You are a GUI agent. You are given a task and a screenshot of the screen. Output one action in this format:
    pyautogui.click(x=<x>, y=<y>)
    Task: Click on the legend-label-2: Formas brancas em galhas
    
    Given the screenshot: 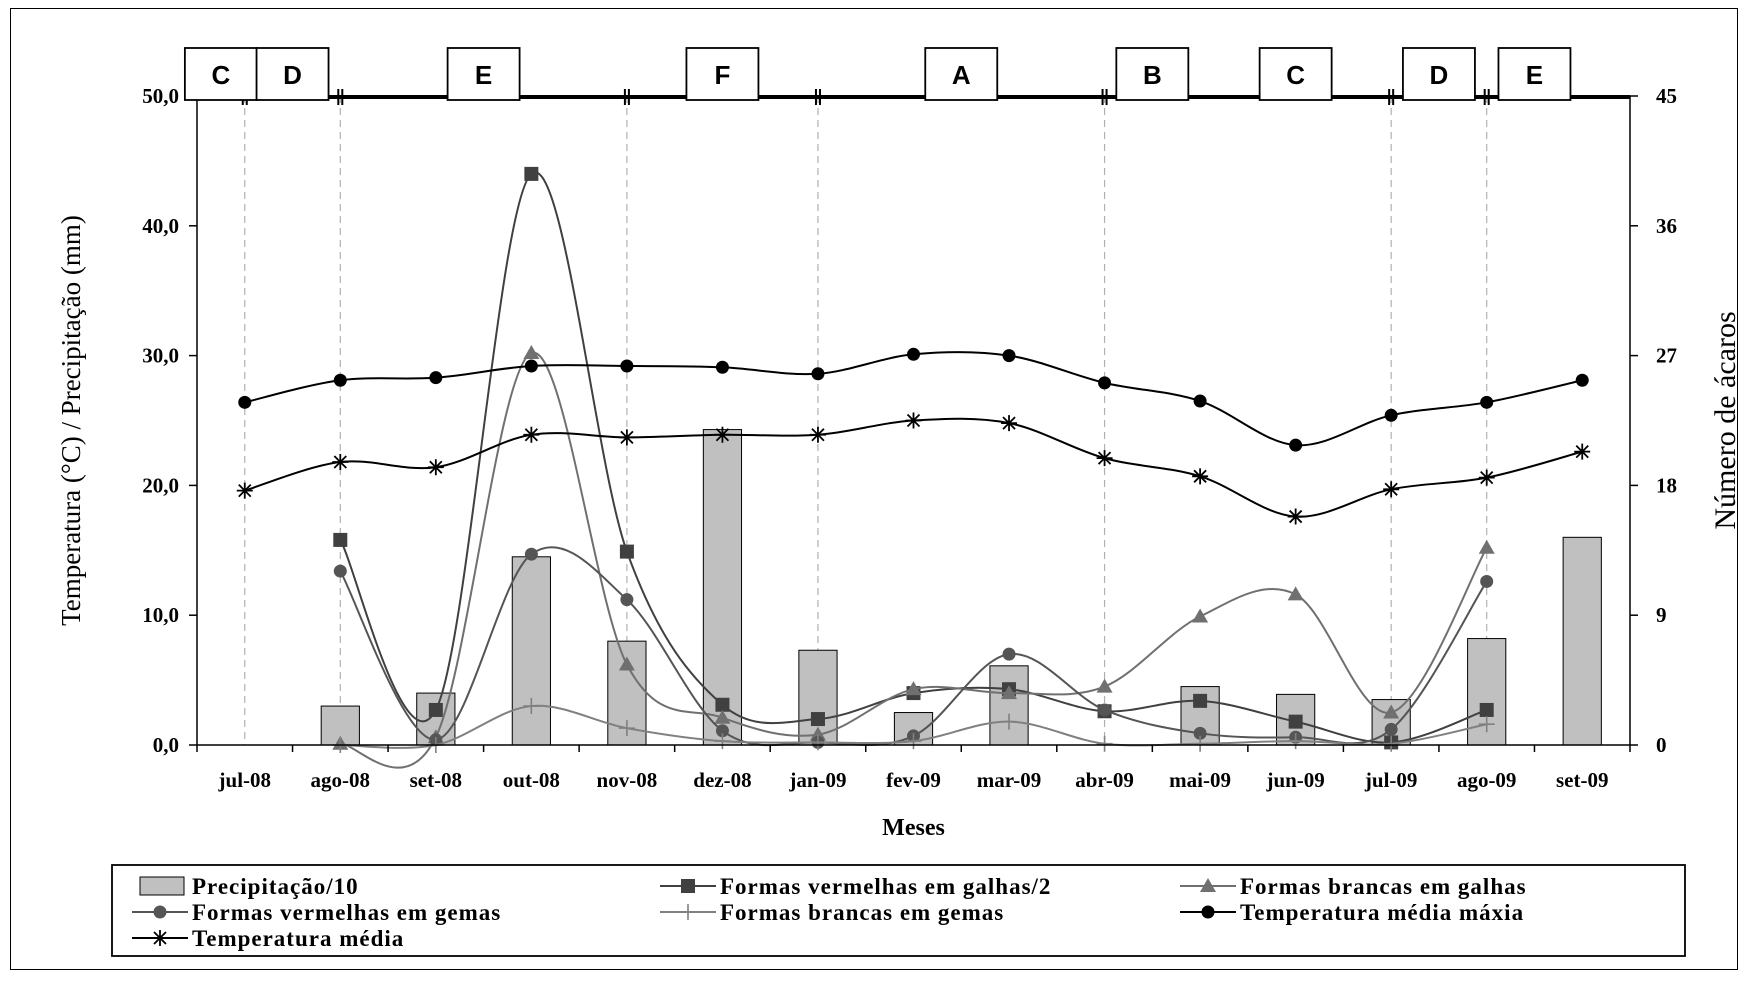 What is the action you would take?
    pyautogui.click(x=1383, y=886)
    